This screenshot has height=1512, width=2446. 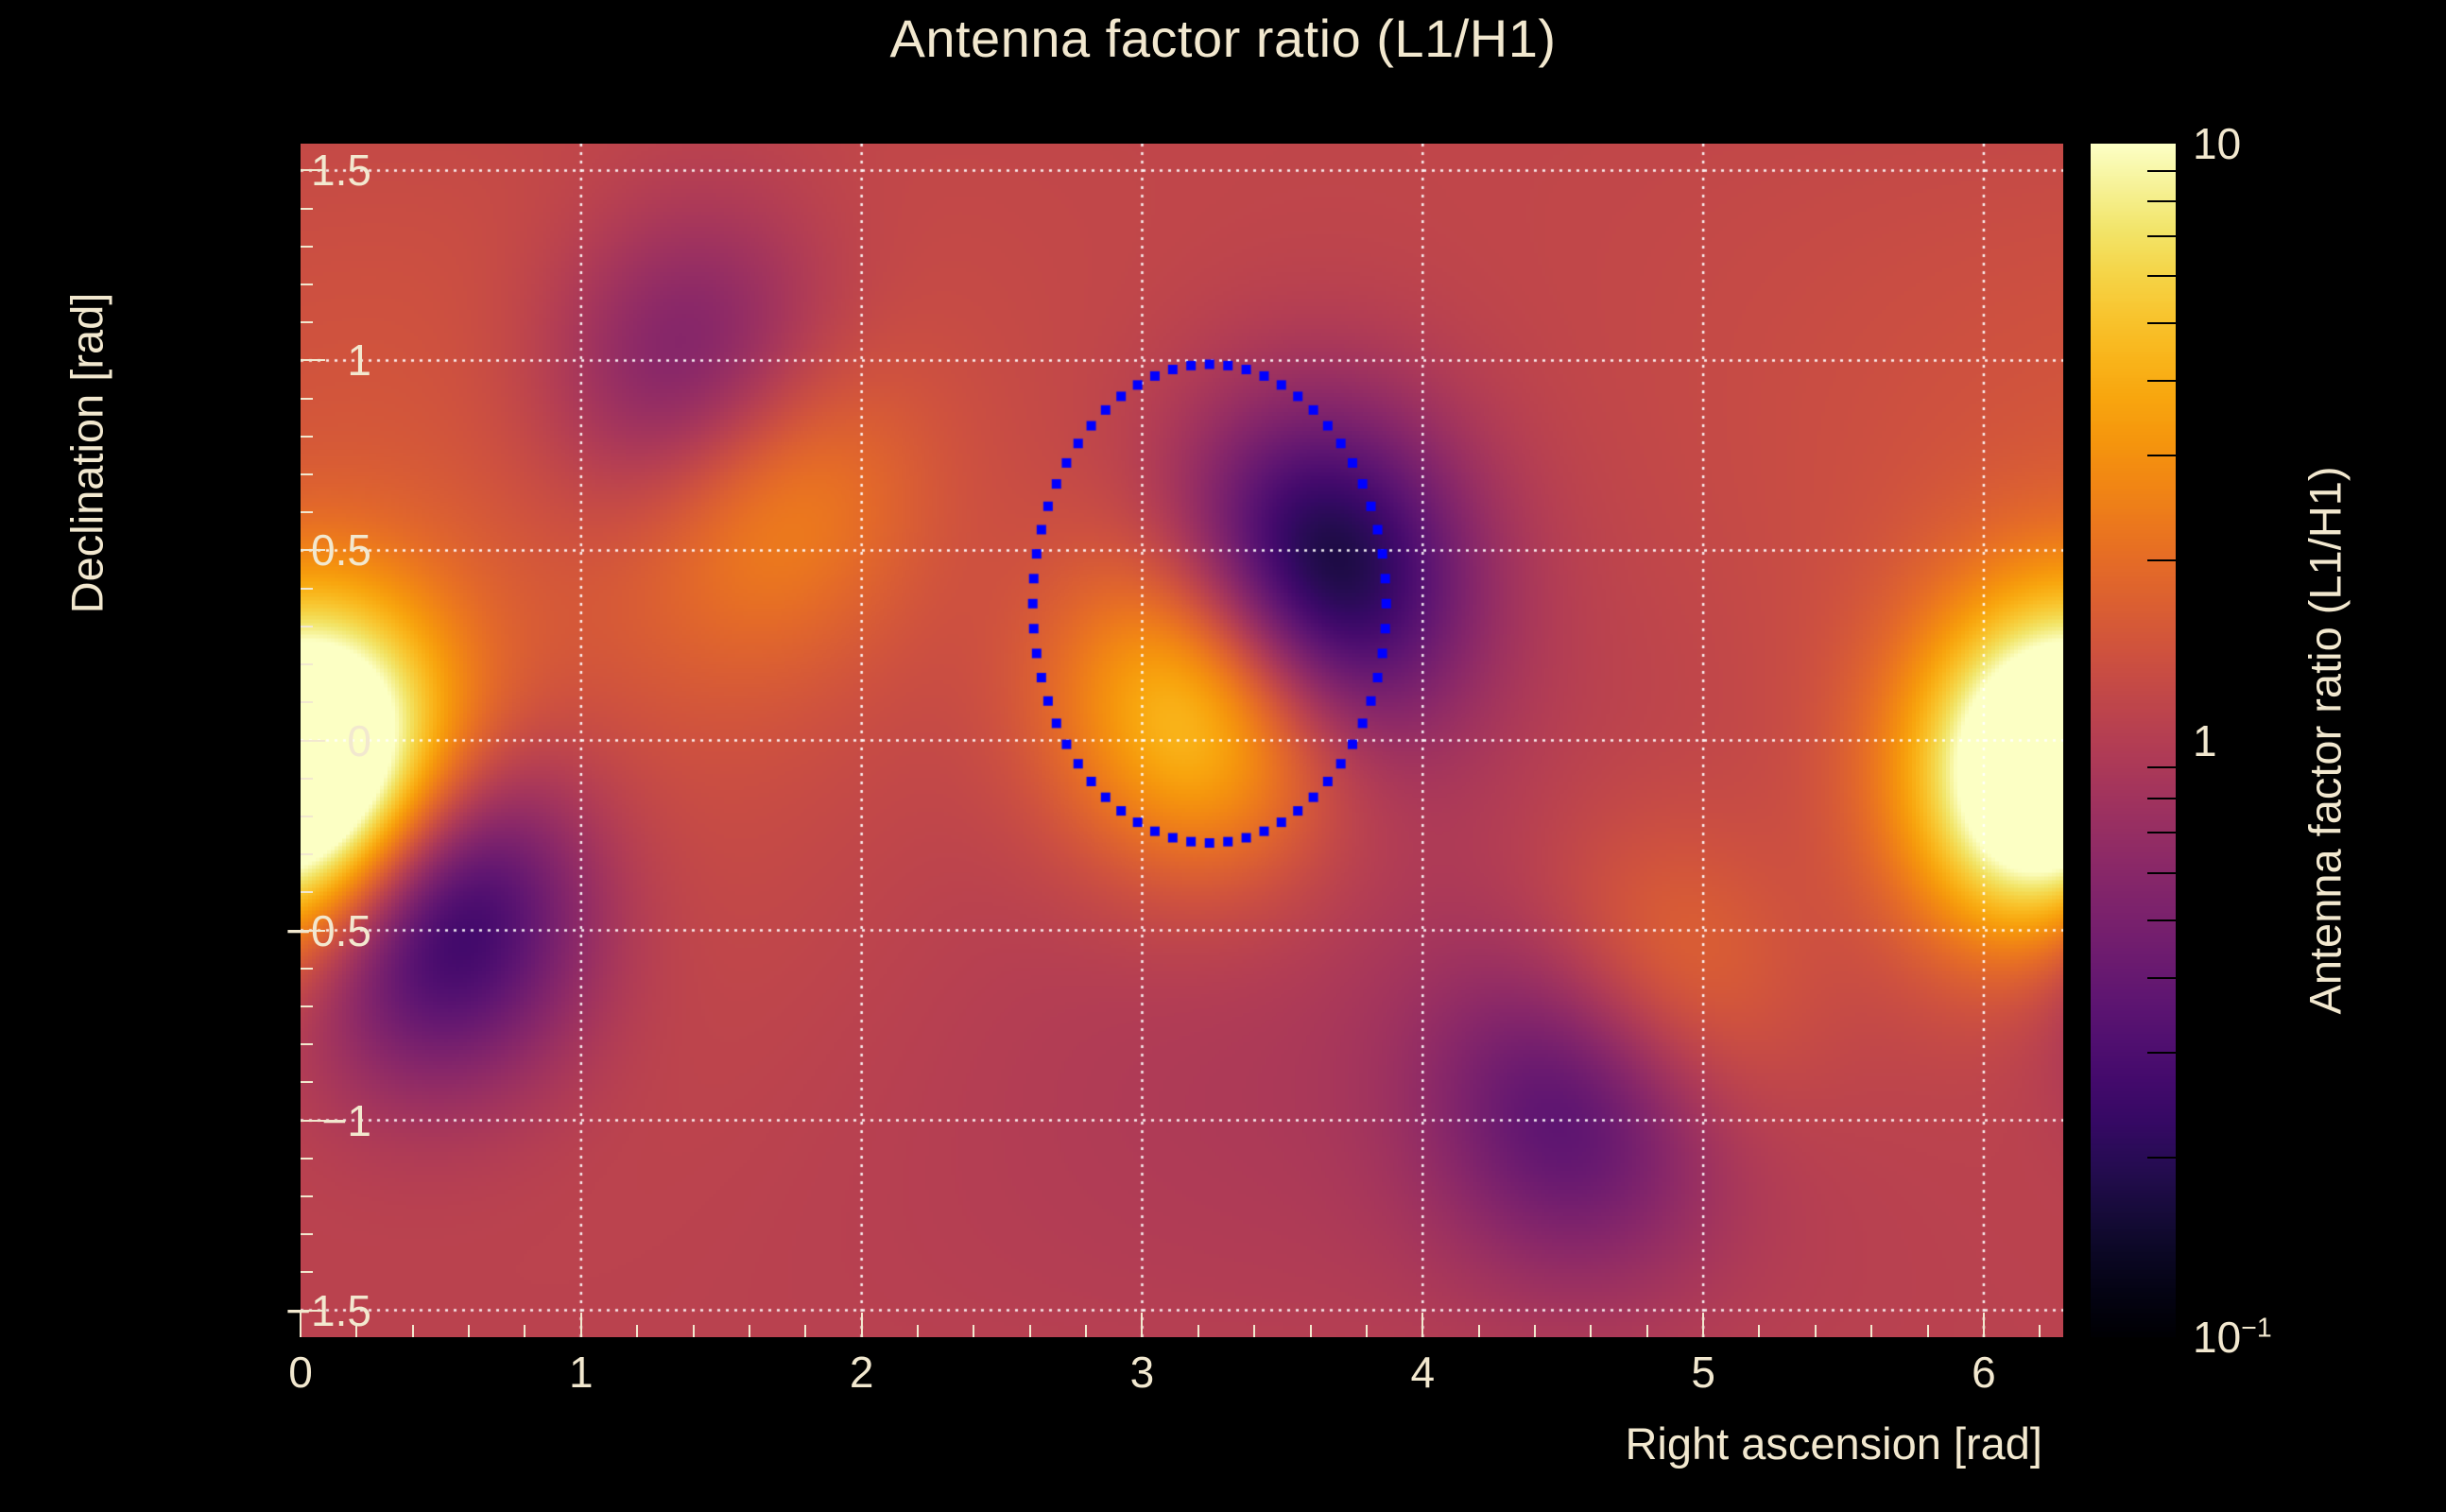 What do you see at coordinates (346, 1120) in the screenshot?
I see `y-axis-tick-label: −1` at bounding box center [346, 1120].